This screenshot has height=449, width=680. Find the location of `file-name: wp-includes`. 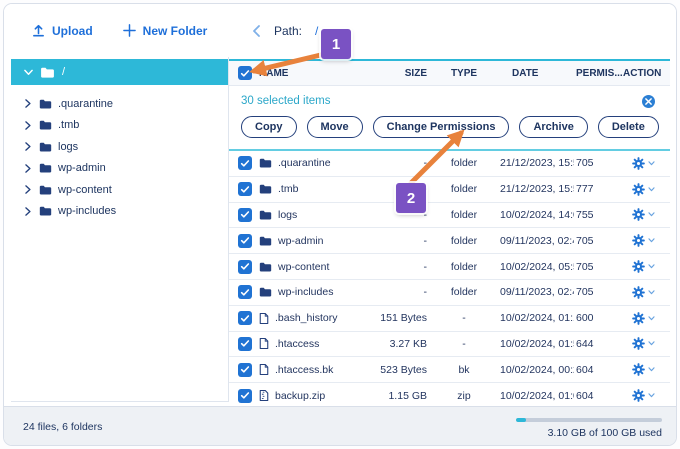

file-name: wp-includes is located at coordinates (306, 292).